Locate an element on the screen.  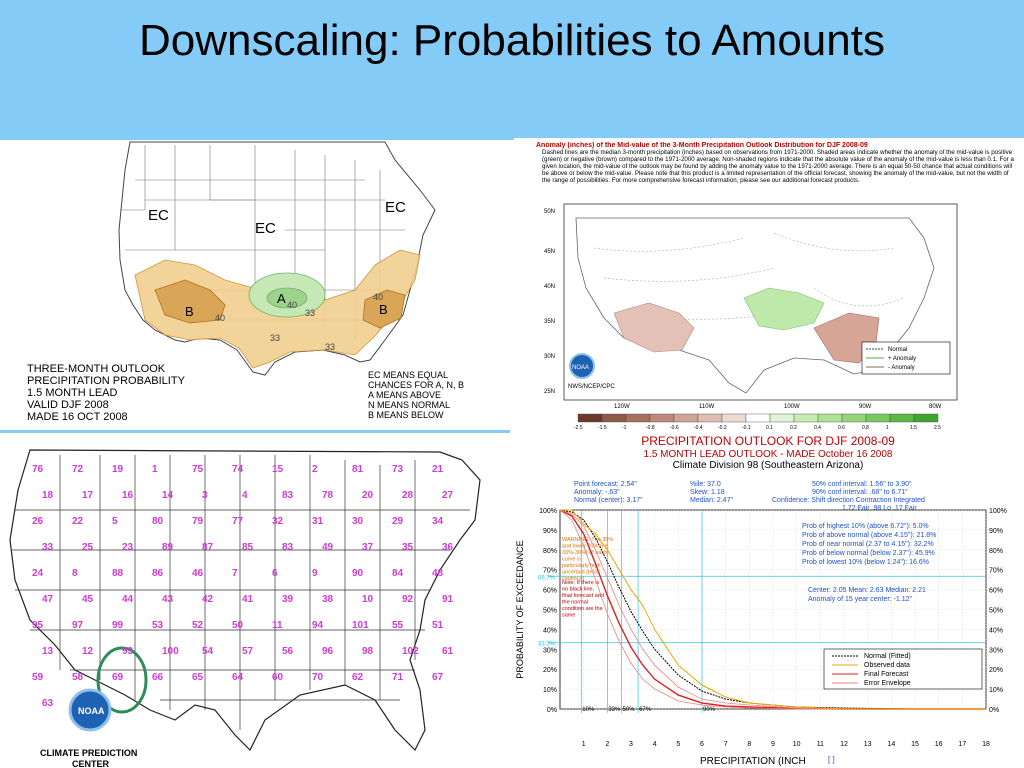
division-number: 10 is located at coordinates (368, 599).